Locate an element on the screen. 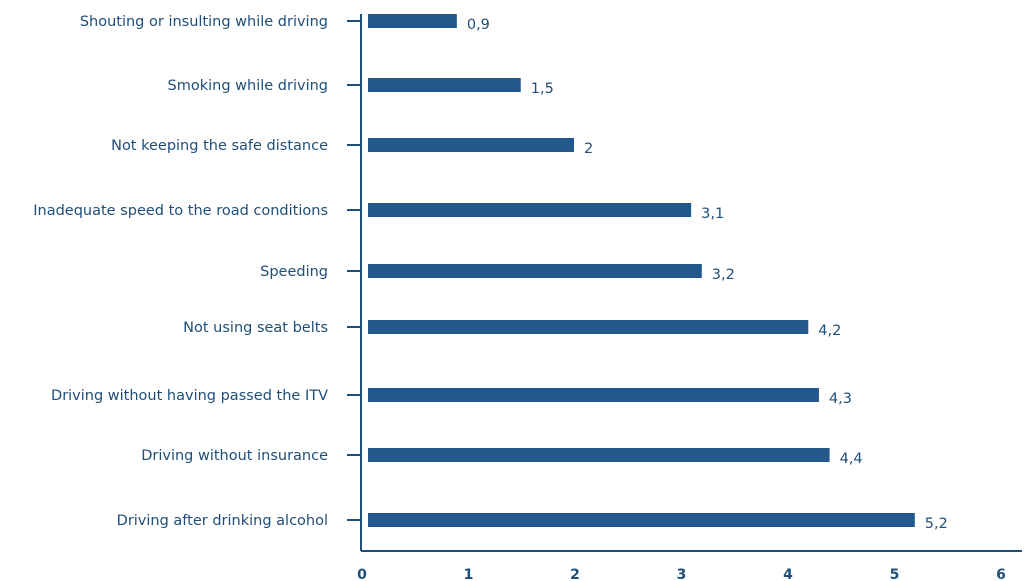 The height and width of the screenshot is (581, 1030). data-label: 3,2 is located at coordinates (723, 275).